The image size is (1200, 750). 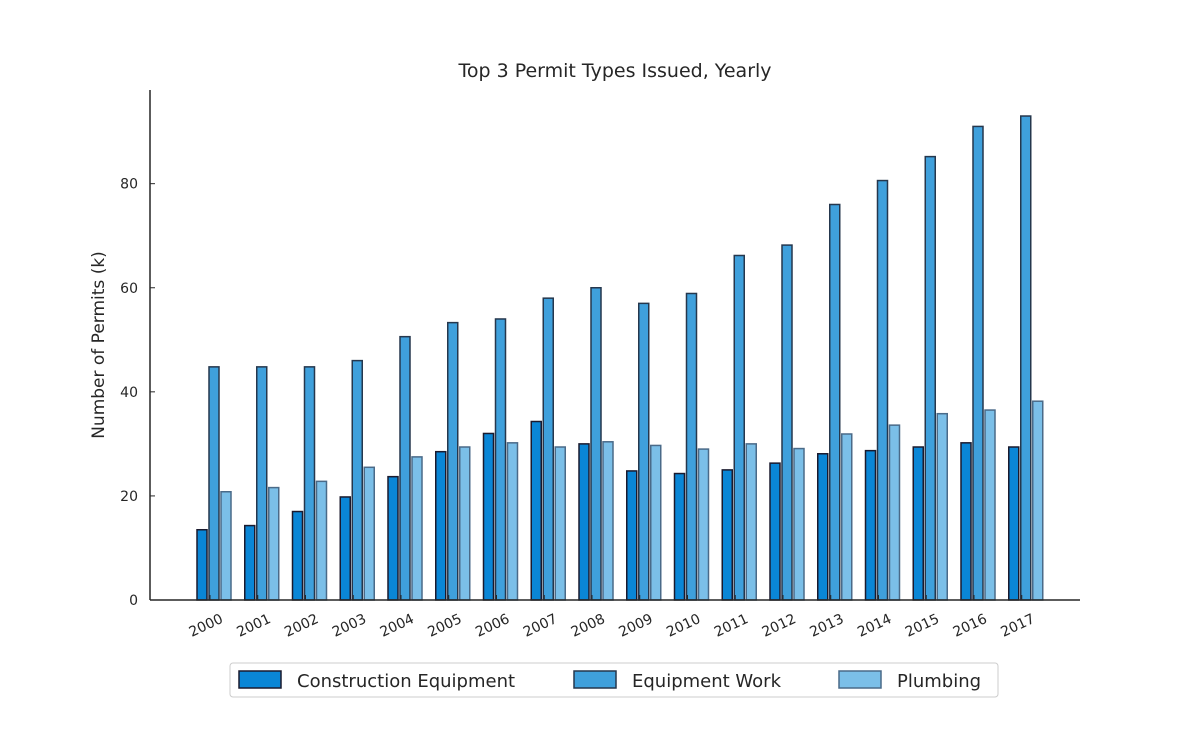 I want to click on y-tick-label: 60, so click(x=129, y=289).